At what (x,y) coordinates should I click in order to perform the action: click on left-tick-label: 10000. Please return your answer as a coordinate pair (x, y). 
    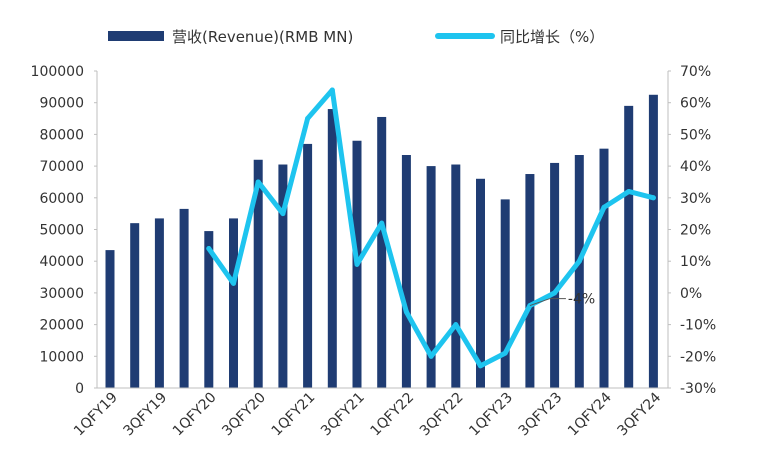
    Looking at the image, I should click on (61, 357).